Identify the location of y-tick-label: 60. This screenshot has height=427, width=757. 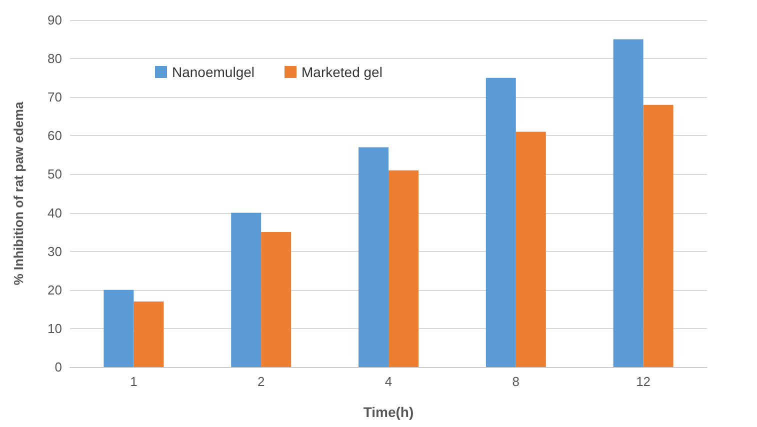
(55, 136).